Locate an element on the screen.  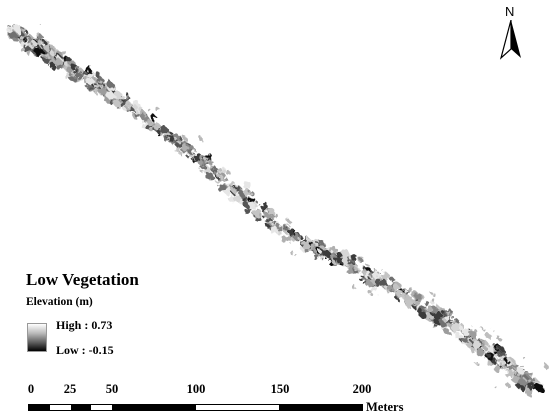
scale-tick-50: 50 is located at coordinates (112, 389).